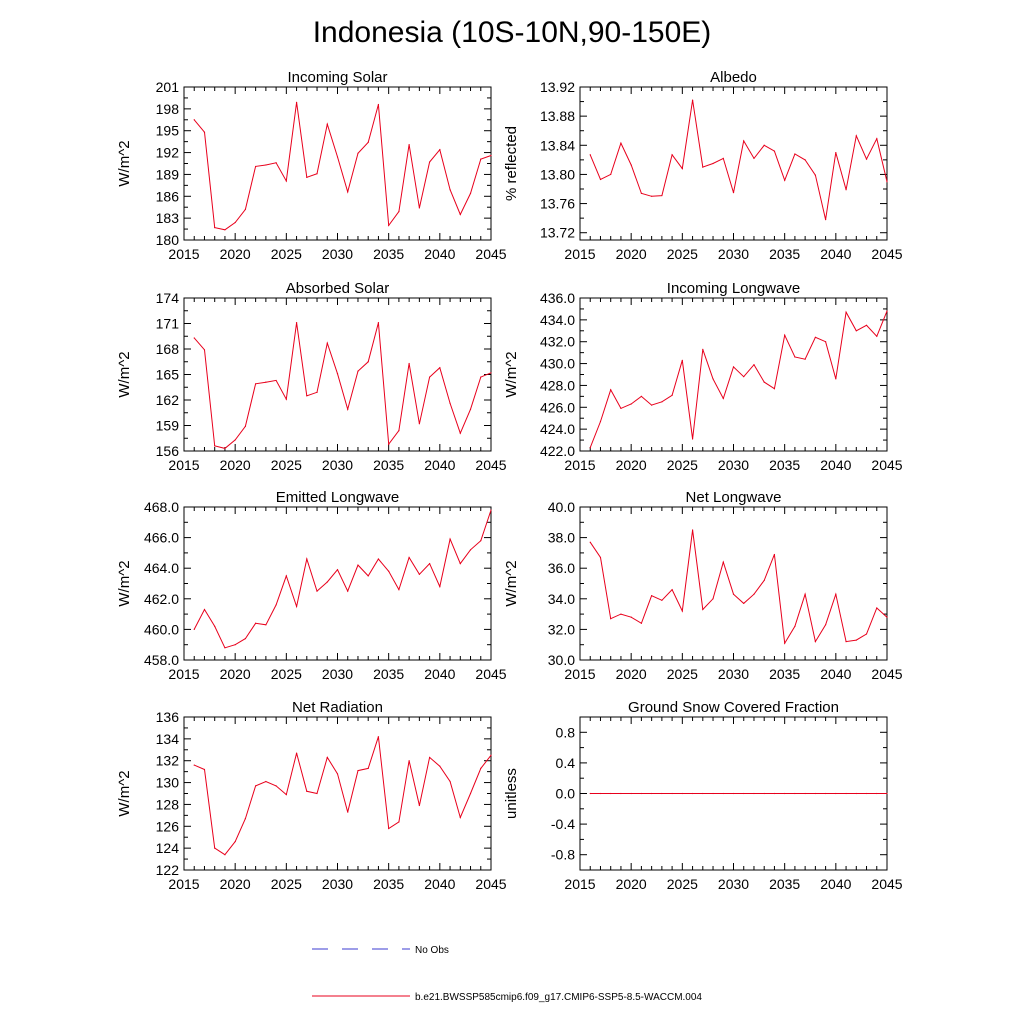 This screenshot has width=1024, height=1024. I want to click on panel-title: Incoming Solar, so click(337, 77).